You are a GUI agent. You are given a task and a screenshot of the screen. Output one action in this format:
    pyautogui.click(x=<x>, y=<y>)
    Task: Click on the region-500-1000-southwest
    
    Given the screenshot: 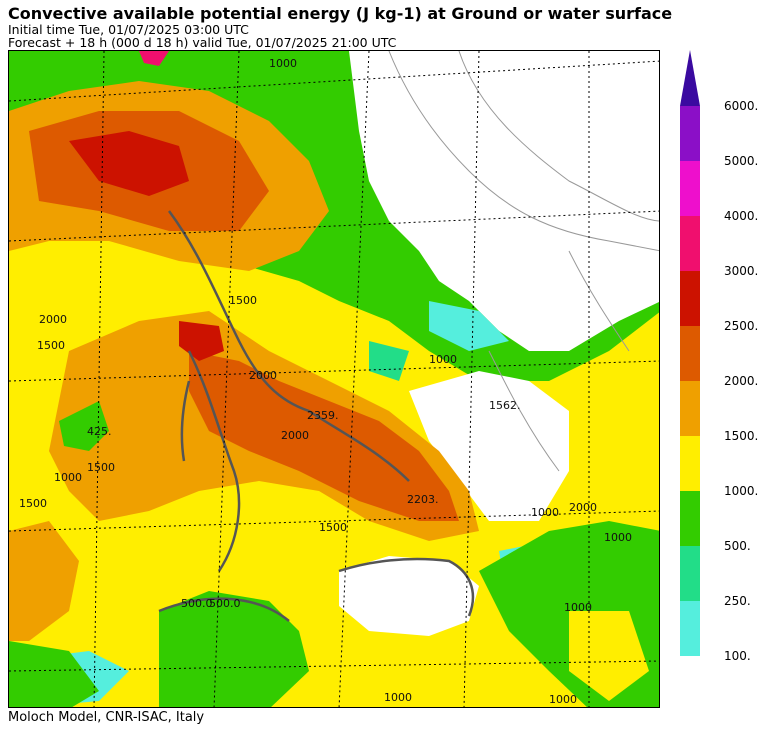 What is the action you would take?
    pyautogui.click(x=54, y=674)
    